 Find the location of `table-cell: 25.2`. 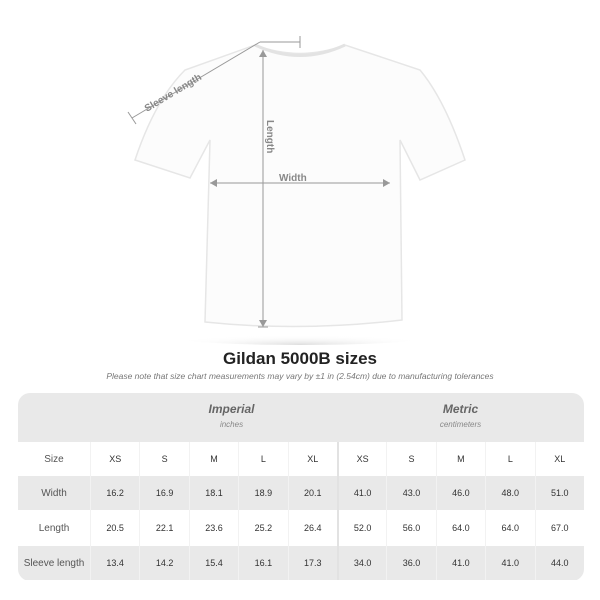

table-cell: 25.2 is located at coordinates (262, 528).